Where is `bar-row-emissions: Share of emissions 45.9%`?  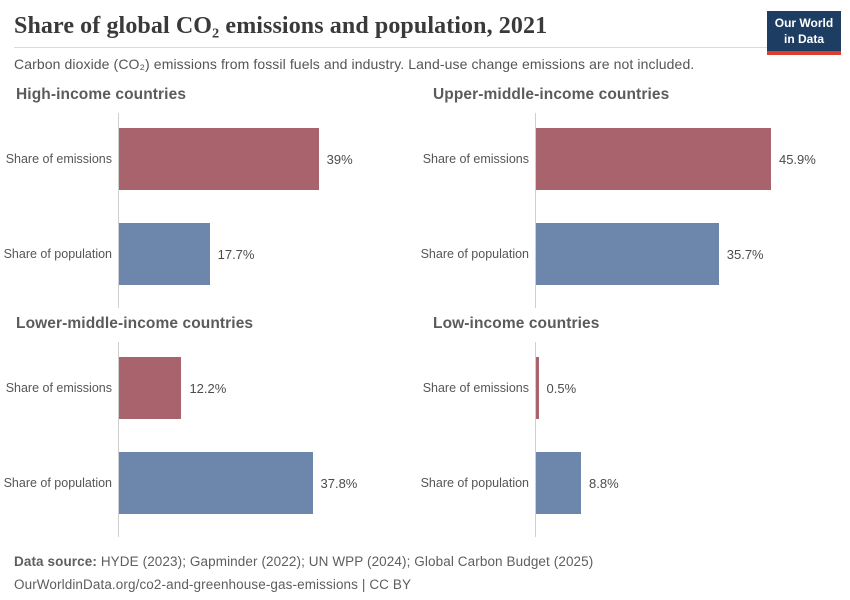 bar-row-emissions: Share of emissions 45.9% is located at coordinates (629, 159).